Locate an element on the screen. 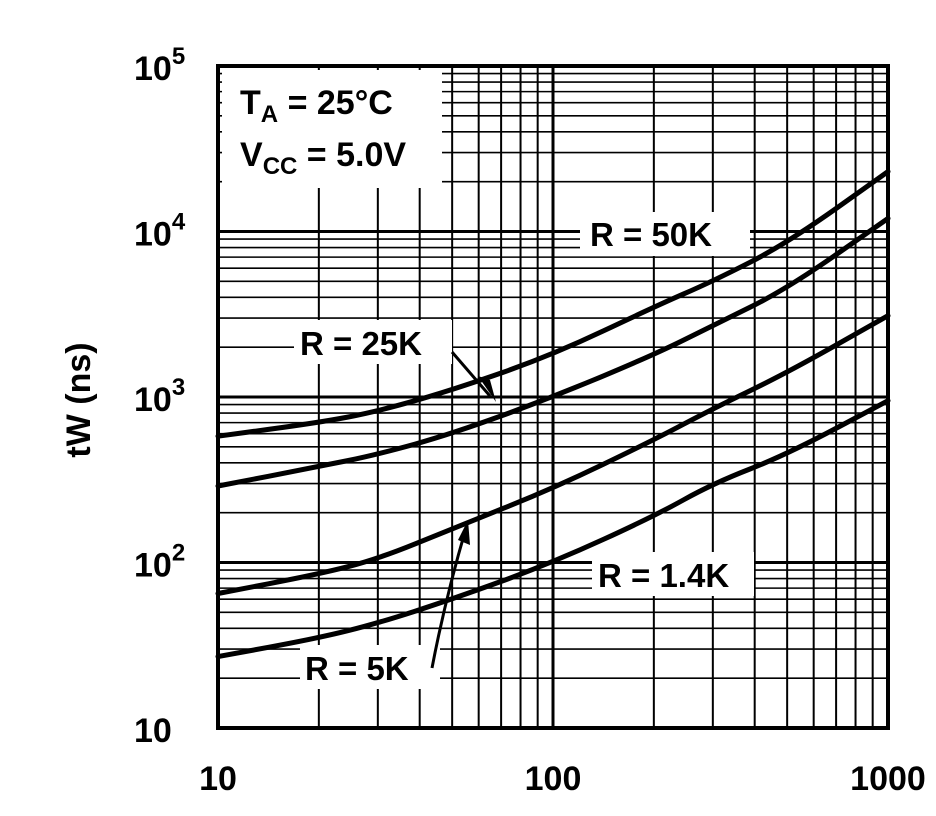 This screenshot has height=816, width=936. x-tick-label: 10 is located at coordinates (218, 779).